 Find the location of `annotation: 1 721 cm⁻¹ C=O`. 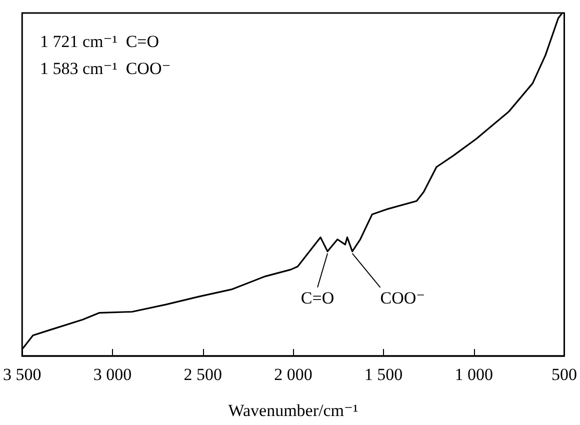

annotation: 1 721 cm⁻¹ C=O is located at coordinates (100, 41).